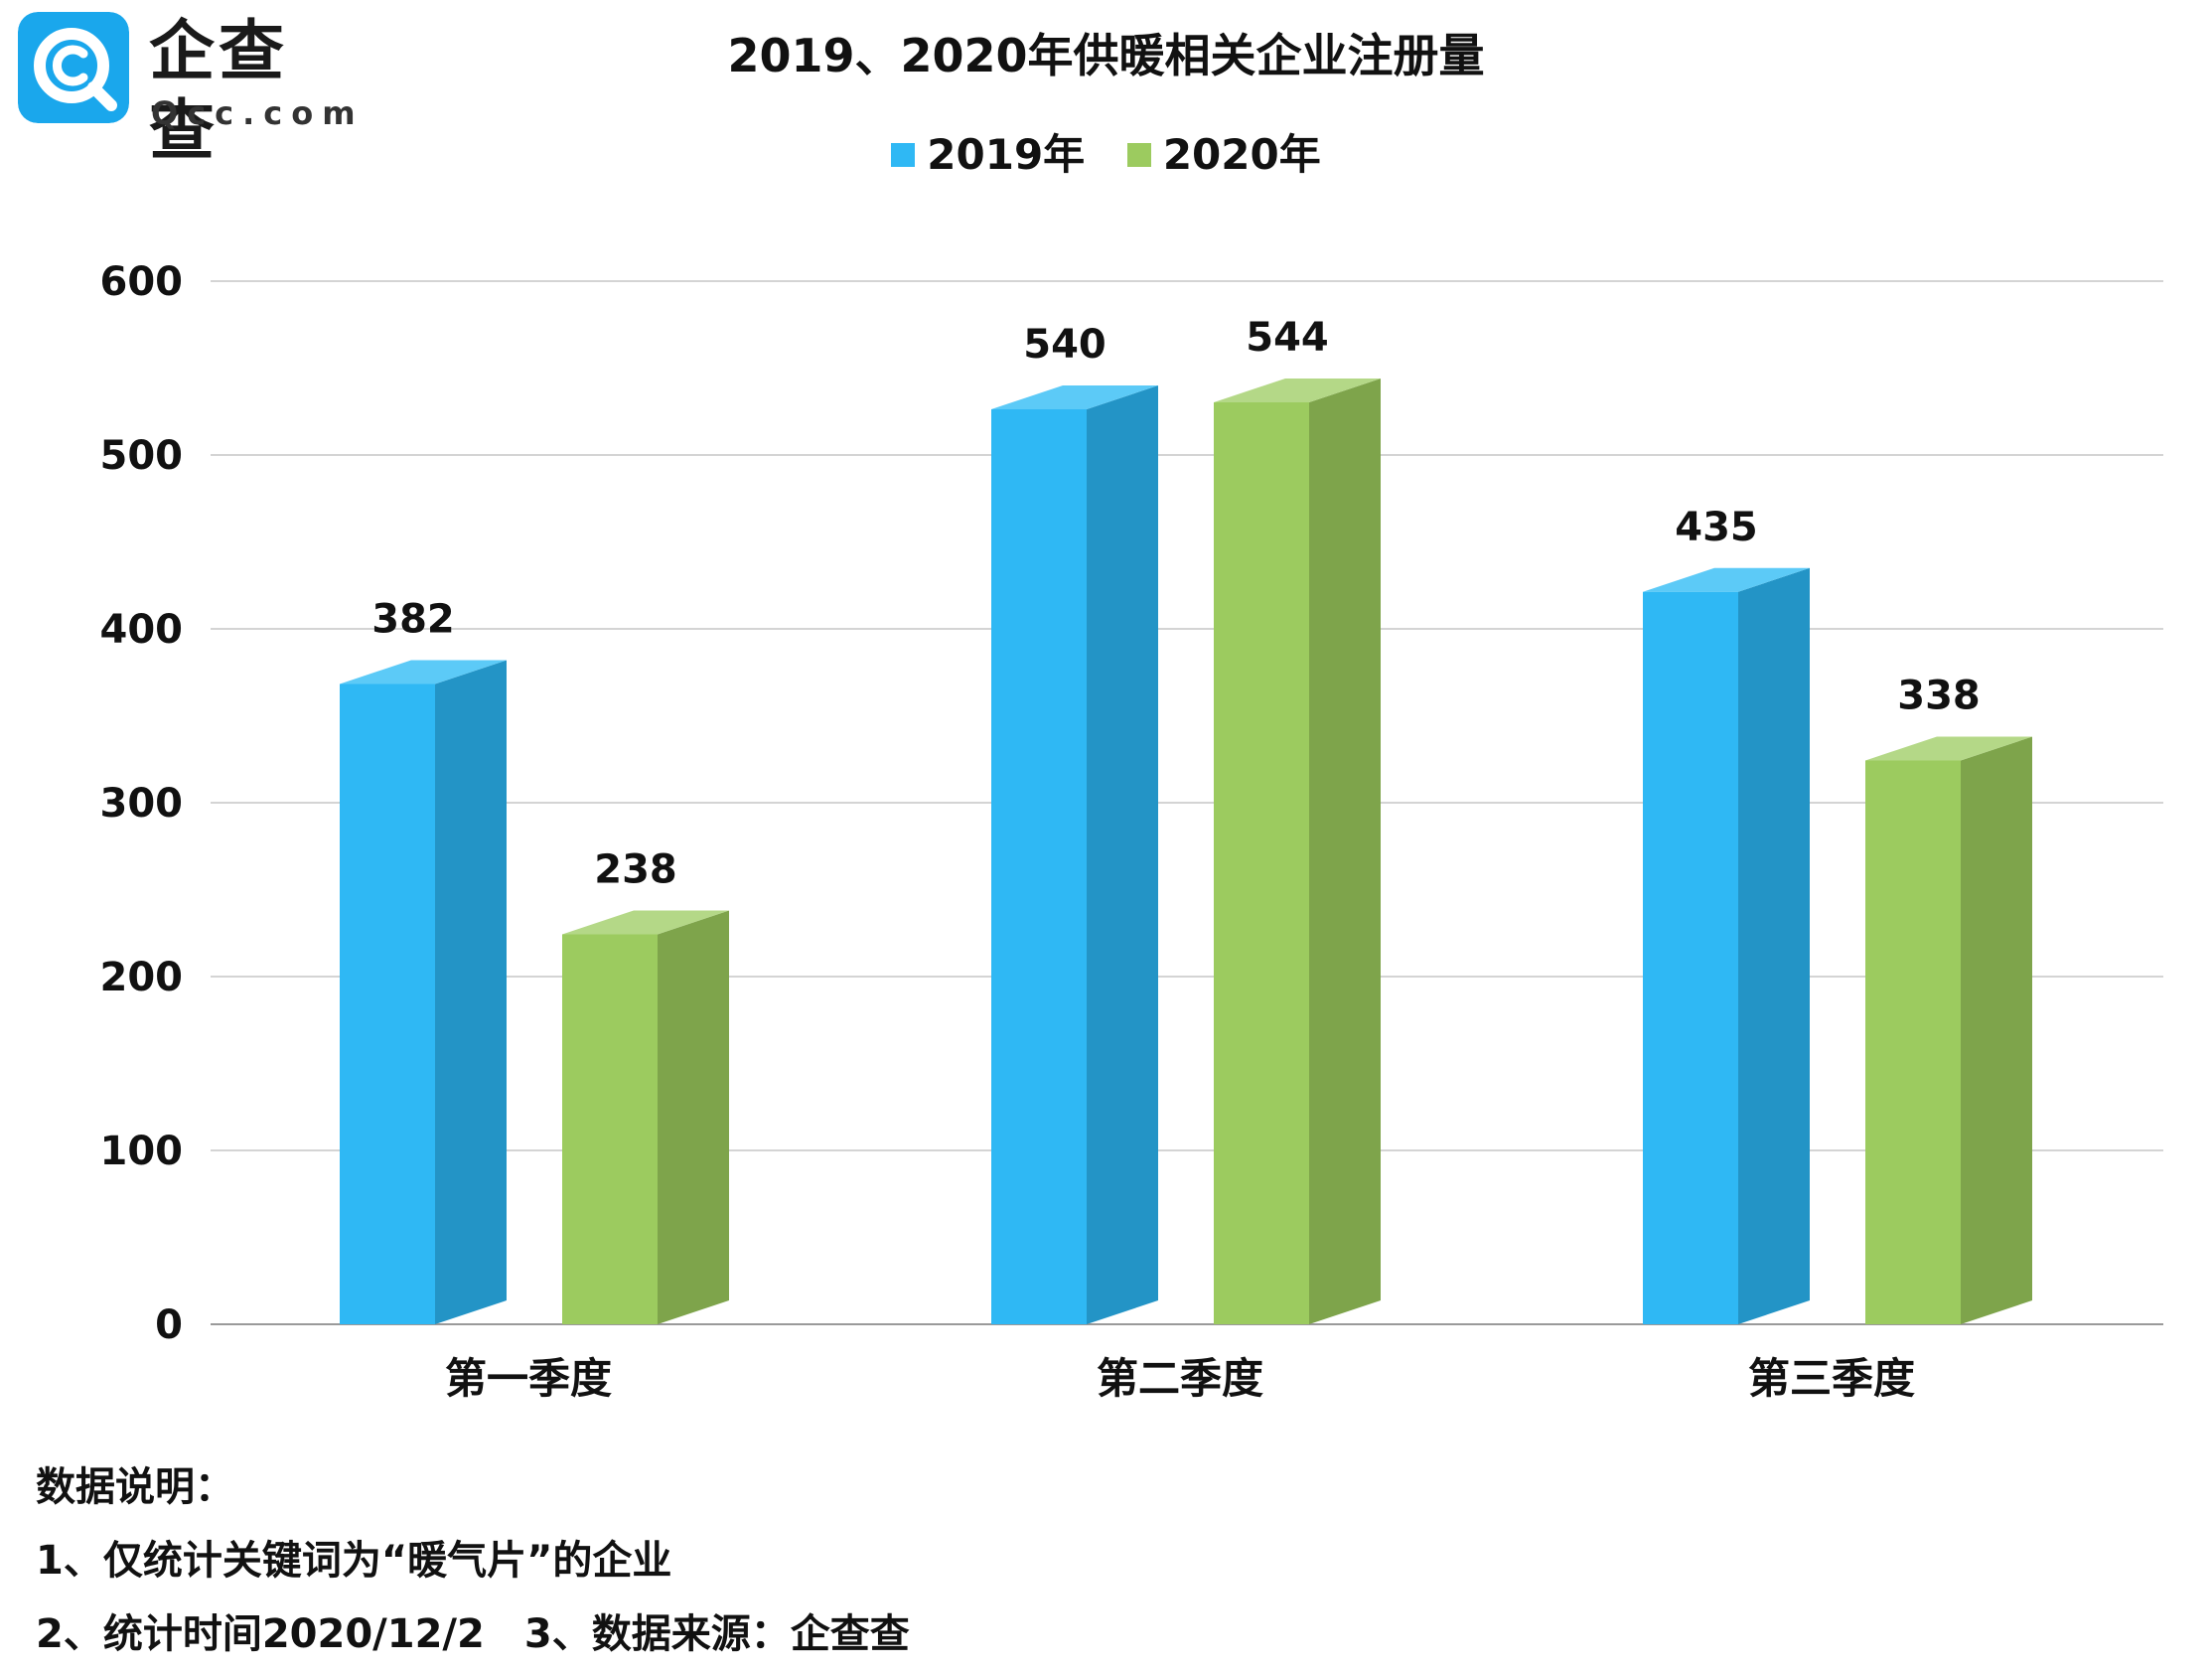 This screenshot has width=2212, height=1671. What do you see at coordinates (1241, 155) in the screenshot?
I see `legend-label-2020: 2020年` at bounding box center [1241, 155].